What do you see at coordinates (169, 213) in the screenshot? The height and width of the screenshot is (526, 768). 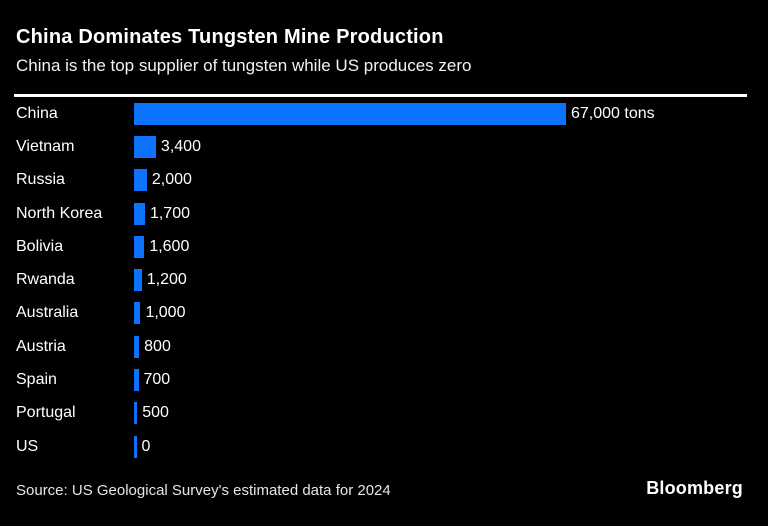 I see `value-label: 1,700` at bounding box center [169, 213].